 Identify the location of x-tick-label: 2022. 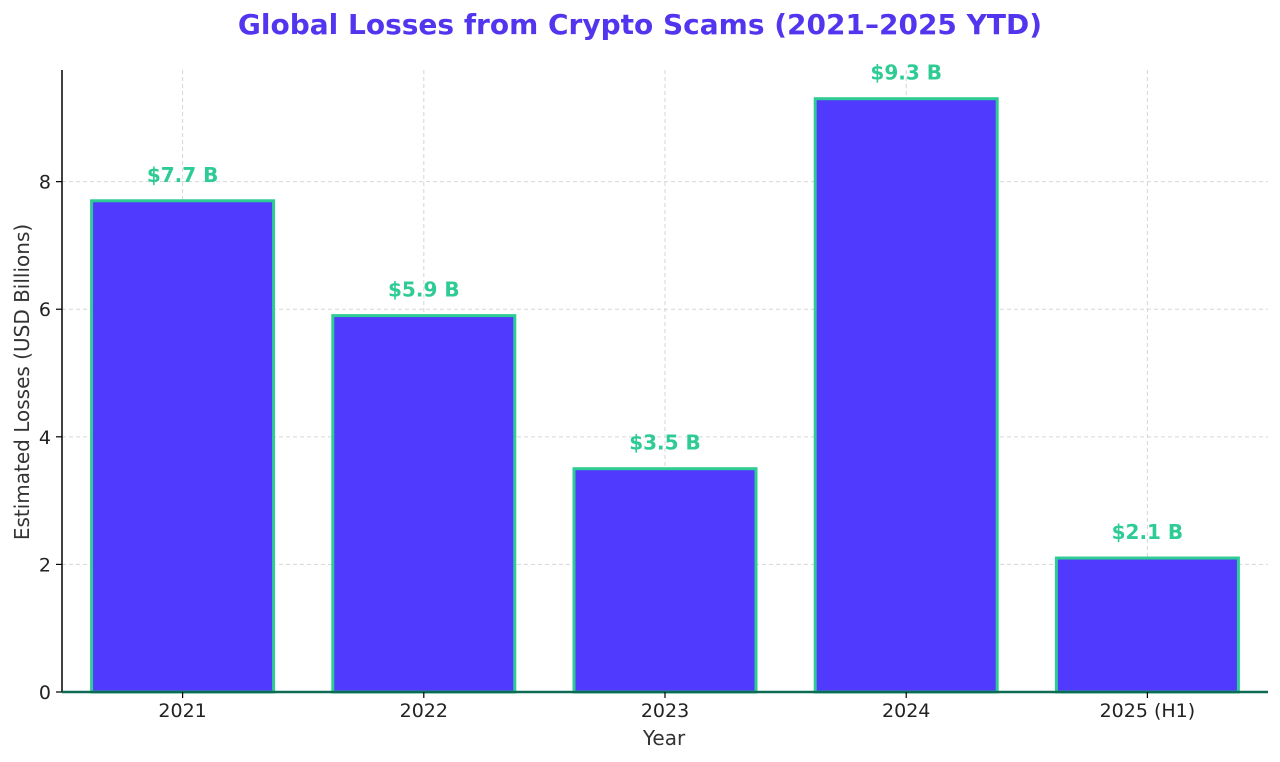
(424, 711).